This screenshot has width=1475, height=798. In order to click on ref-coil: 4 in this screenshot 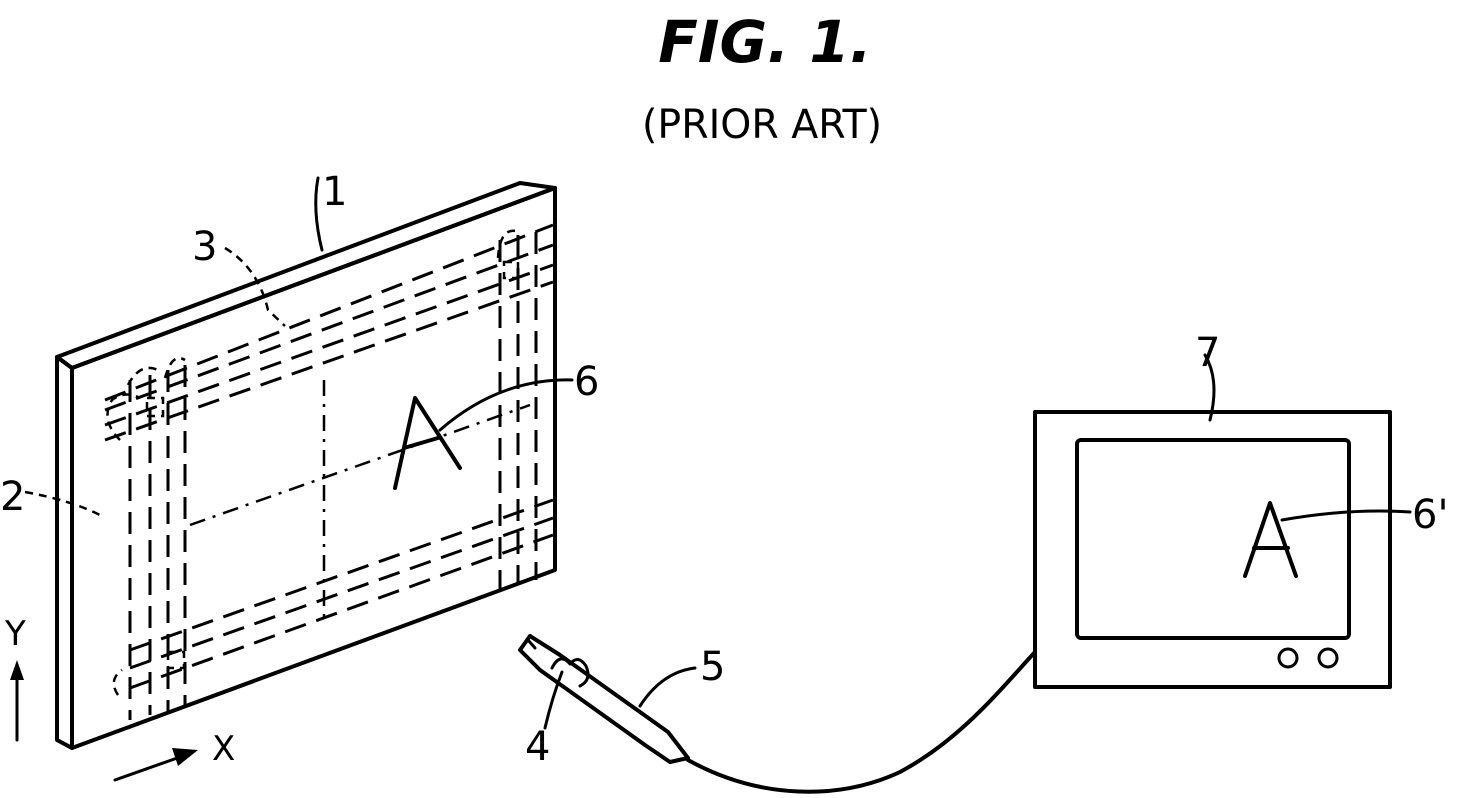, I will do `click(537, 747)`.